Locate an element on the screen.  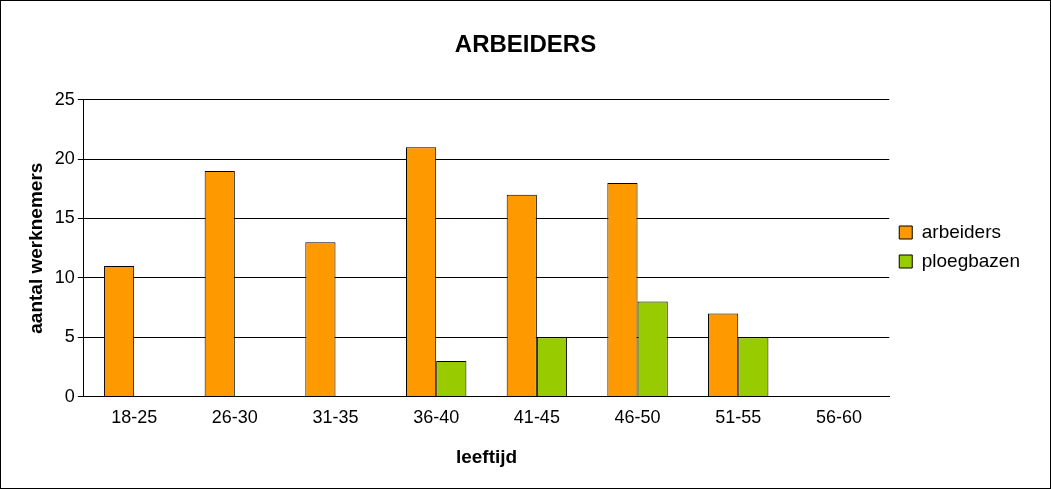
x-tick-label: 51-55 is located at coordinates (738, 417).